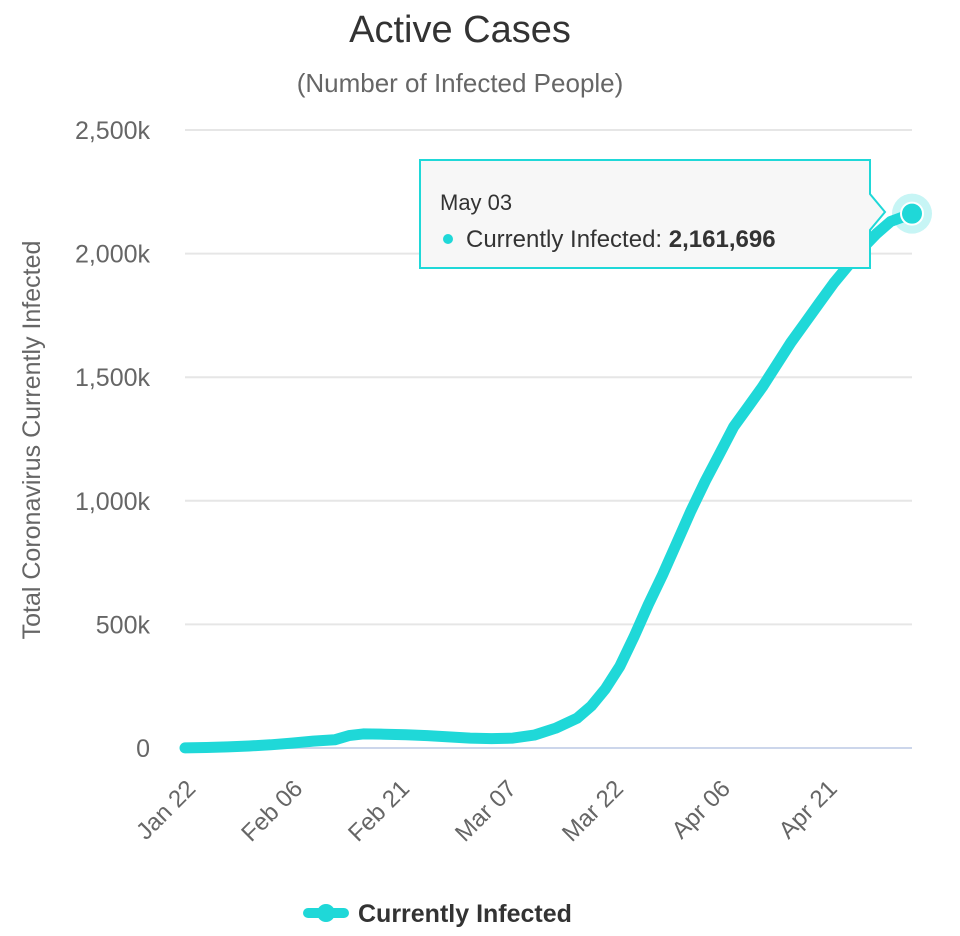  I want to click on tooltip-line: Currently Infected: 2,161,696, so click(621, 239).